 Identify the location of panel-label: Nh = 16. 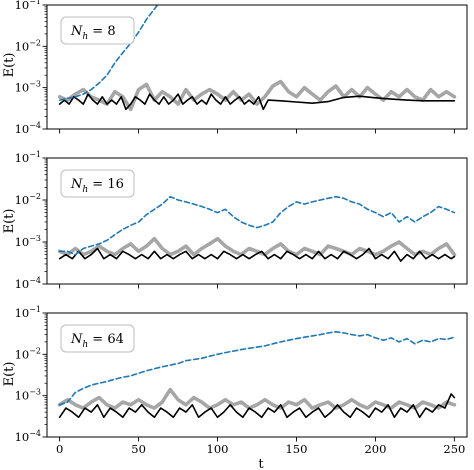
(97, 186).